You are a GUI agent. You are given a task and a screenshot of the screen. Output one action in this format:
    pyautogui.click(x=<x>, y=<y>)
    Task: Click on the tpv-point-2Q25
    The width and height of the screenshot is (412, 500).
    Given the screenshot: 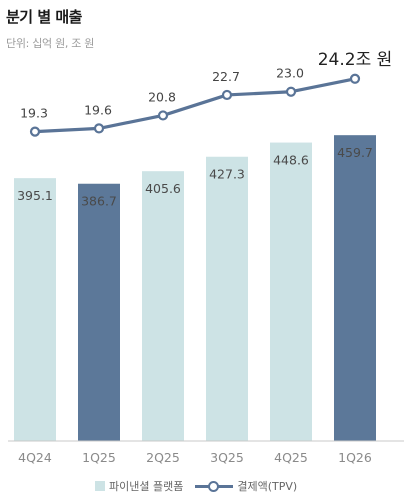 What is the action you would take?
    pyautogui.click(x=163, y=115)
    